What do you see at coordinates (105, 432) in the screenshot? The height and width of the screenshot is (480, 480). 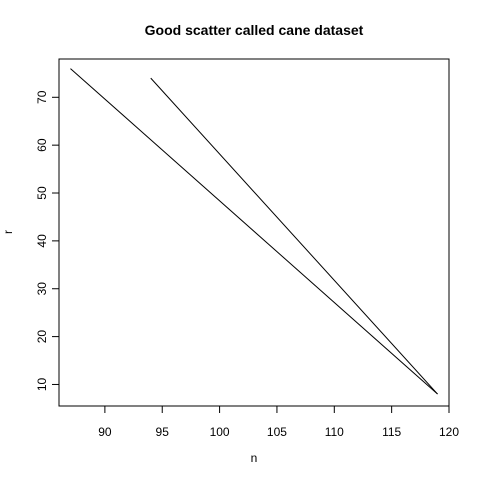 I see `x-tick-label: 90` at bounding box center [105, 432].